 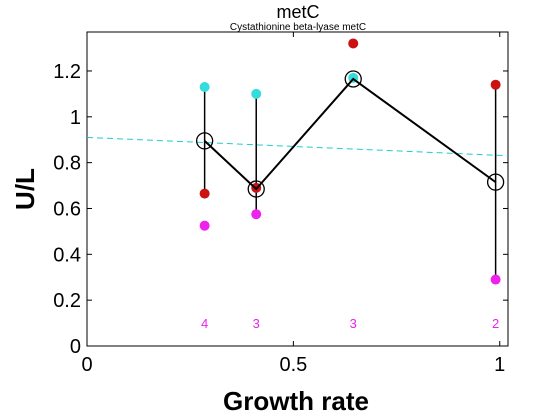 I want to click on x-tick-label: 0.5, so click(x=293, y=365).